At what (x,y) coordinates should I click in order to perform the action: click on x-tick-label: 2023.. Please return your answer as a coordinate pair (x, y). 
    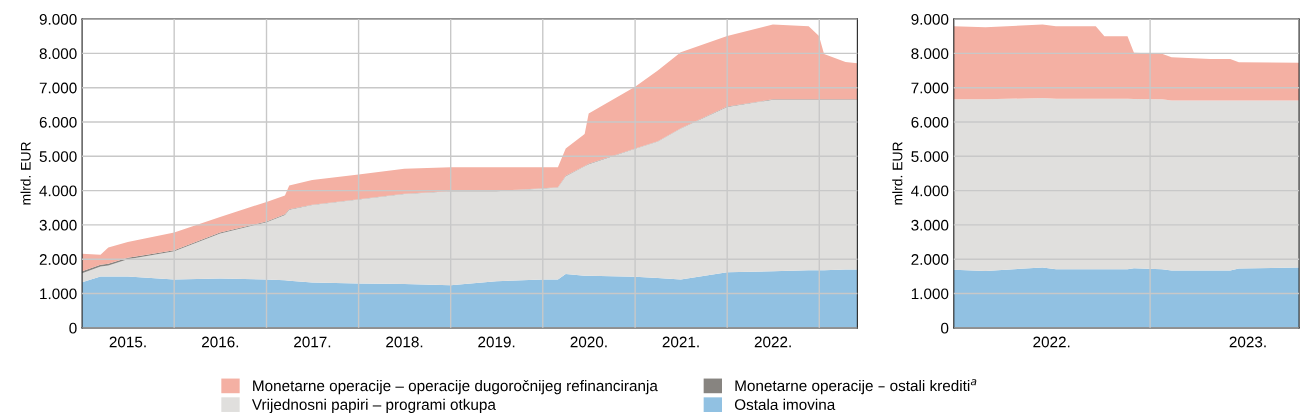
    Looking at the image, I should click on (1247, 342).